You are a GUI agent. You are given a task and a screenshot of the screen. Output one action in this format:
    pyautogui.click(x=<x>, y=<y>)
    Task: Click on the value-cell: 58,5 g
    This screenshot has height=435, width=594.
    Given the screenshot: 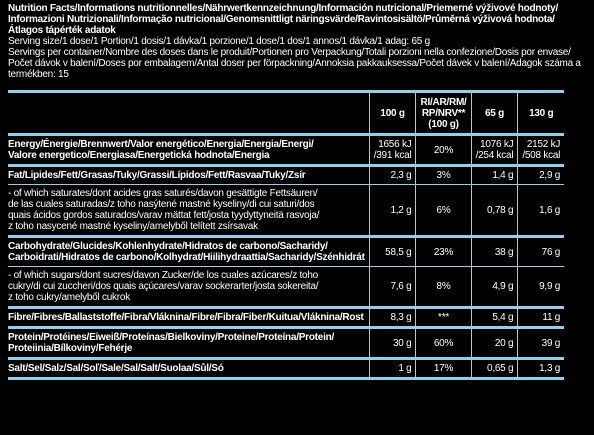 What is the action you would take?
    pyautogui.click(x=392, y=251)
    